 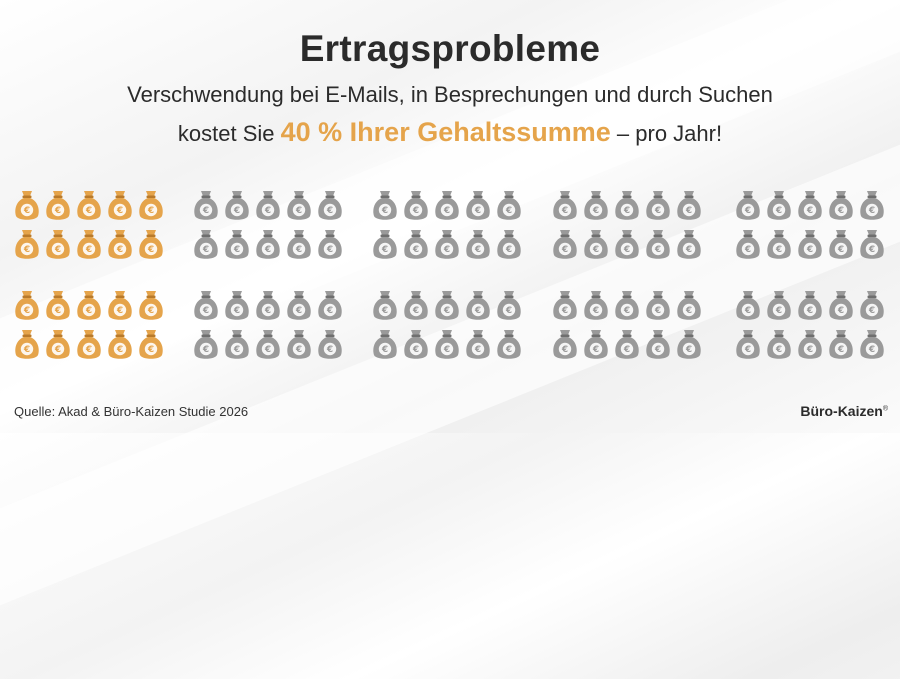 I want to click on source-note: Quelle: Akad & Büro-Kaizen Studie 2026, so click(x=131, y=411).